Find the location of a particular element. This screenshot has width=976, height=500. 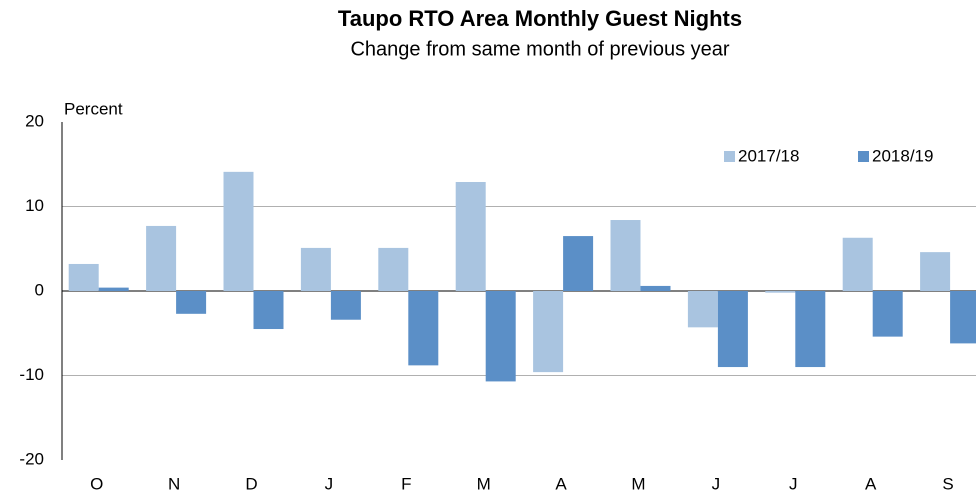

y-axis-label: Percent is located at coordinates (93, 108).